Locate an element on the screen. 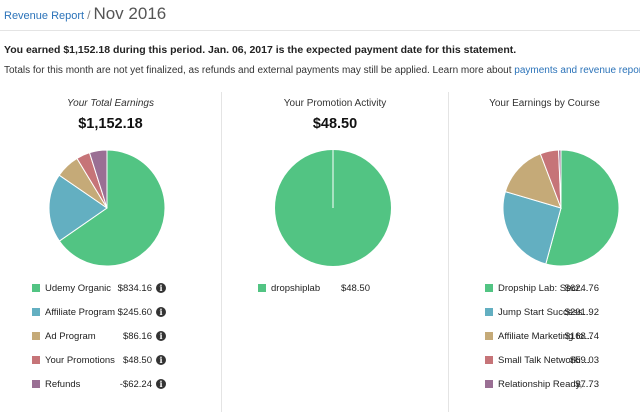 This screenshot has width=640, height=412. legend-value: $245.60 is located at coordinates (134, 312).